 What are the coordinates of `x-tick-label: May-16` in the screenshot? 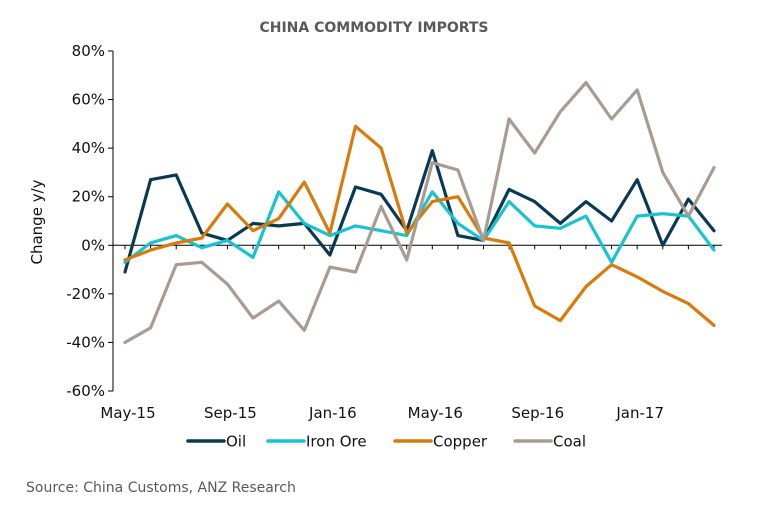 It's located at (435, 413).